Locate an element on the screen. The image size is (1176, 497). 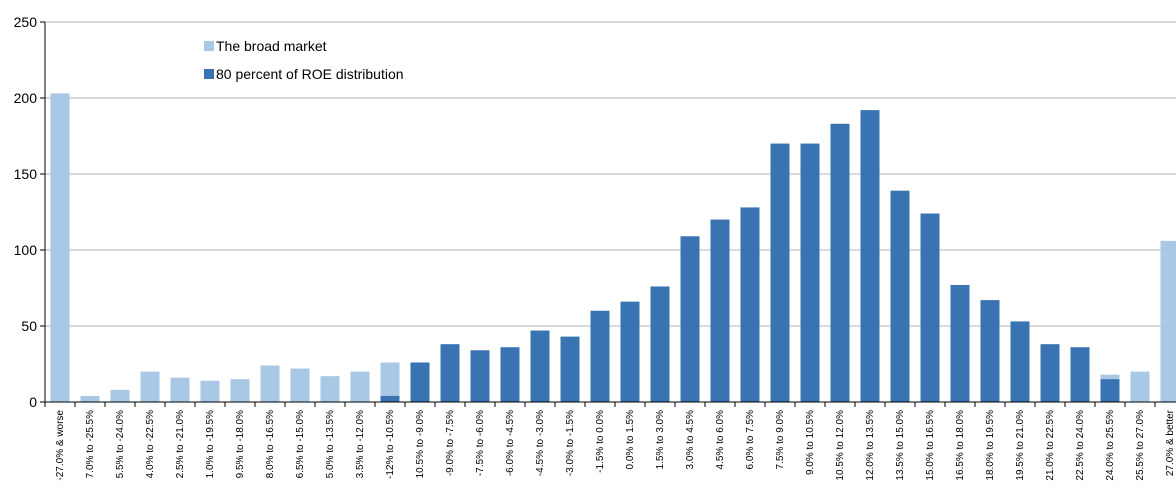
x-tick-label: -7.5% to -6.0% is located at coordinates (480, 443).